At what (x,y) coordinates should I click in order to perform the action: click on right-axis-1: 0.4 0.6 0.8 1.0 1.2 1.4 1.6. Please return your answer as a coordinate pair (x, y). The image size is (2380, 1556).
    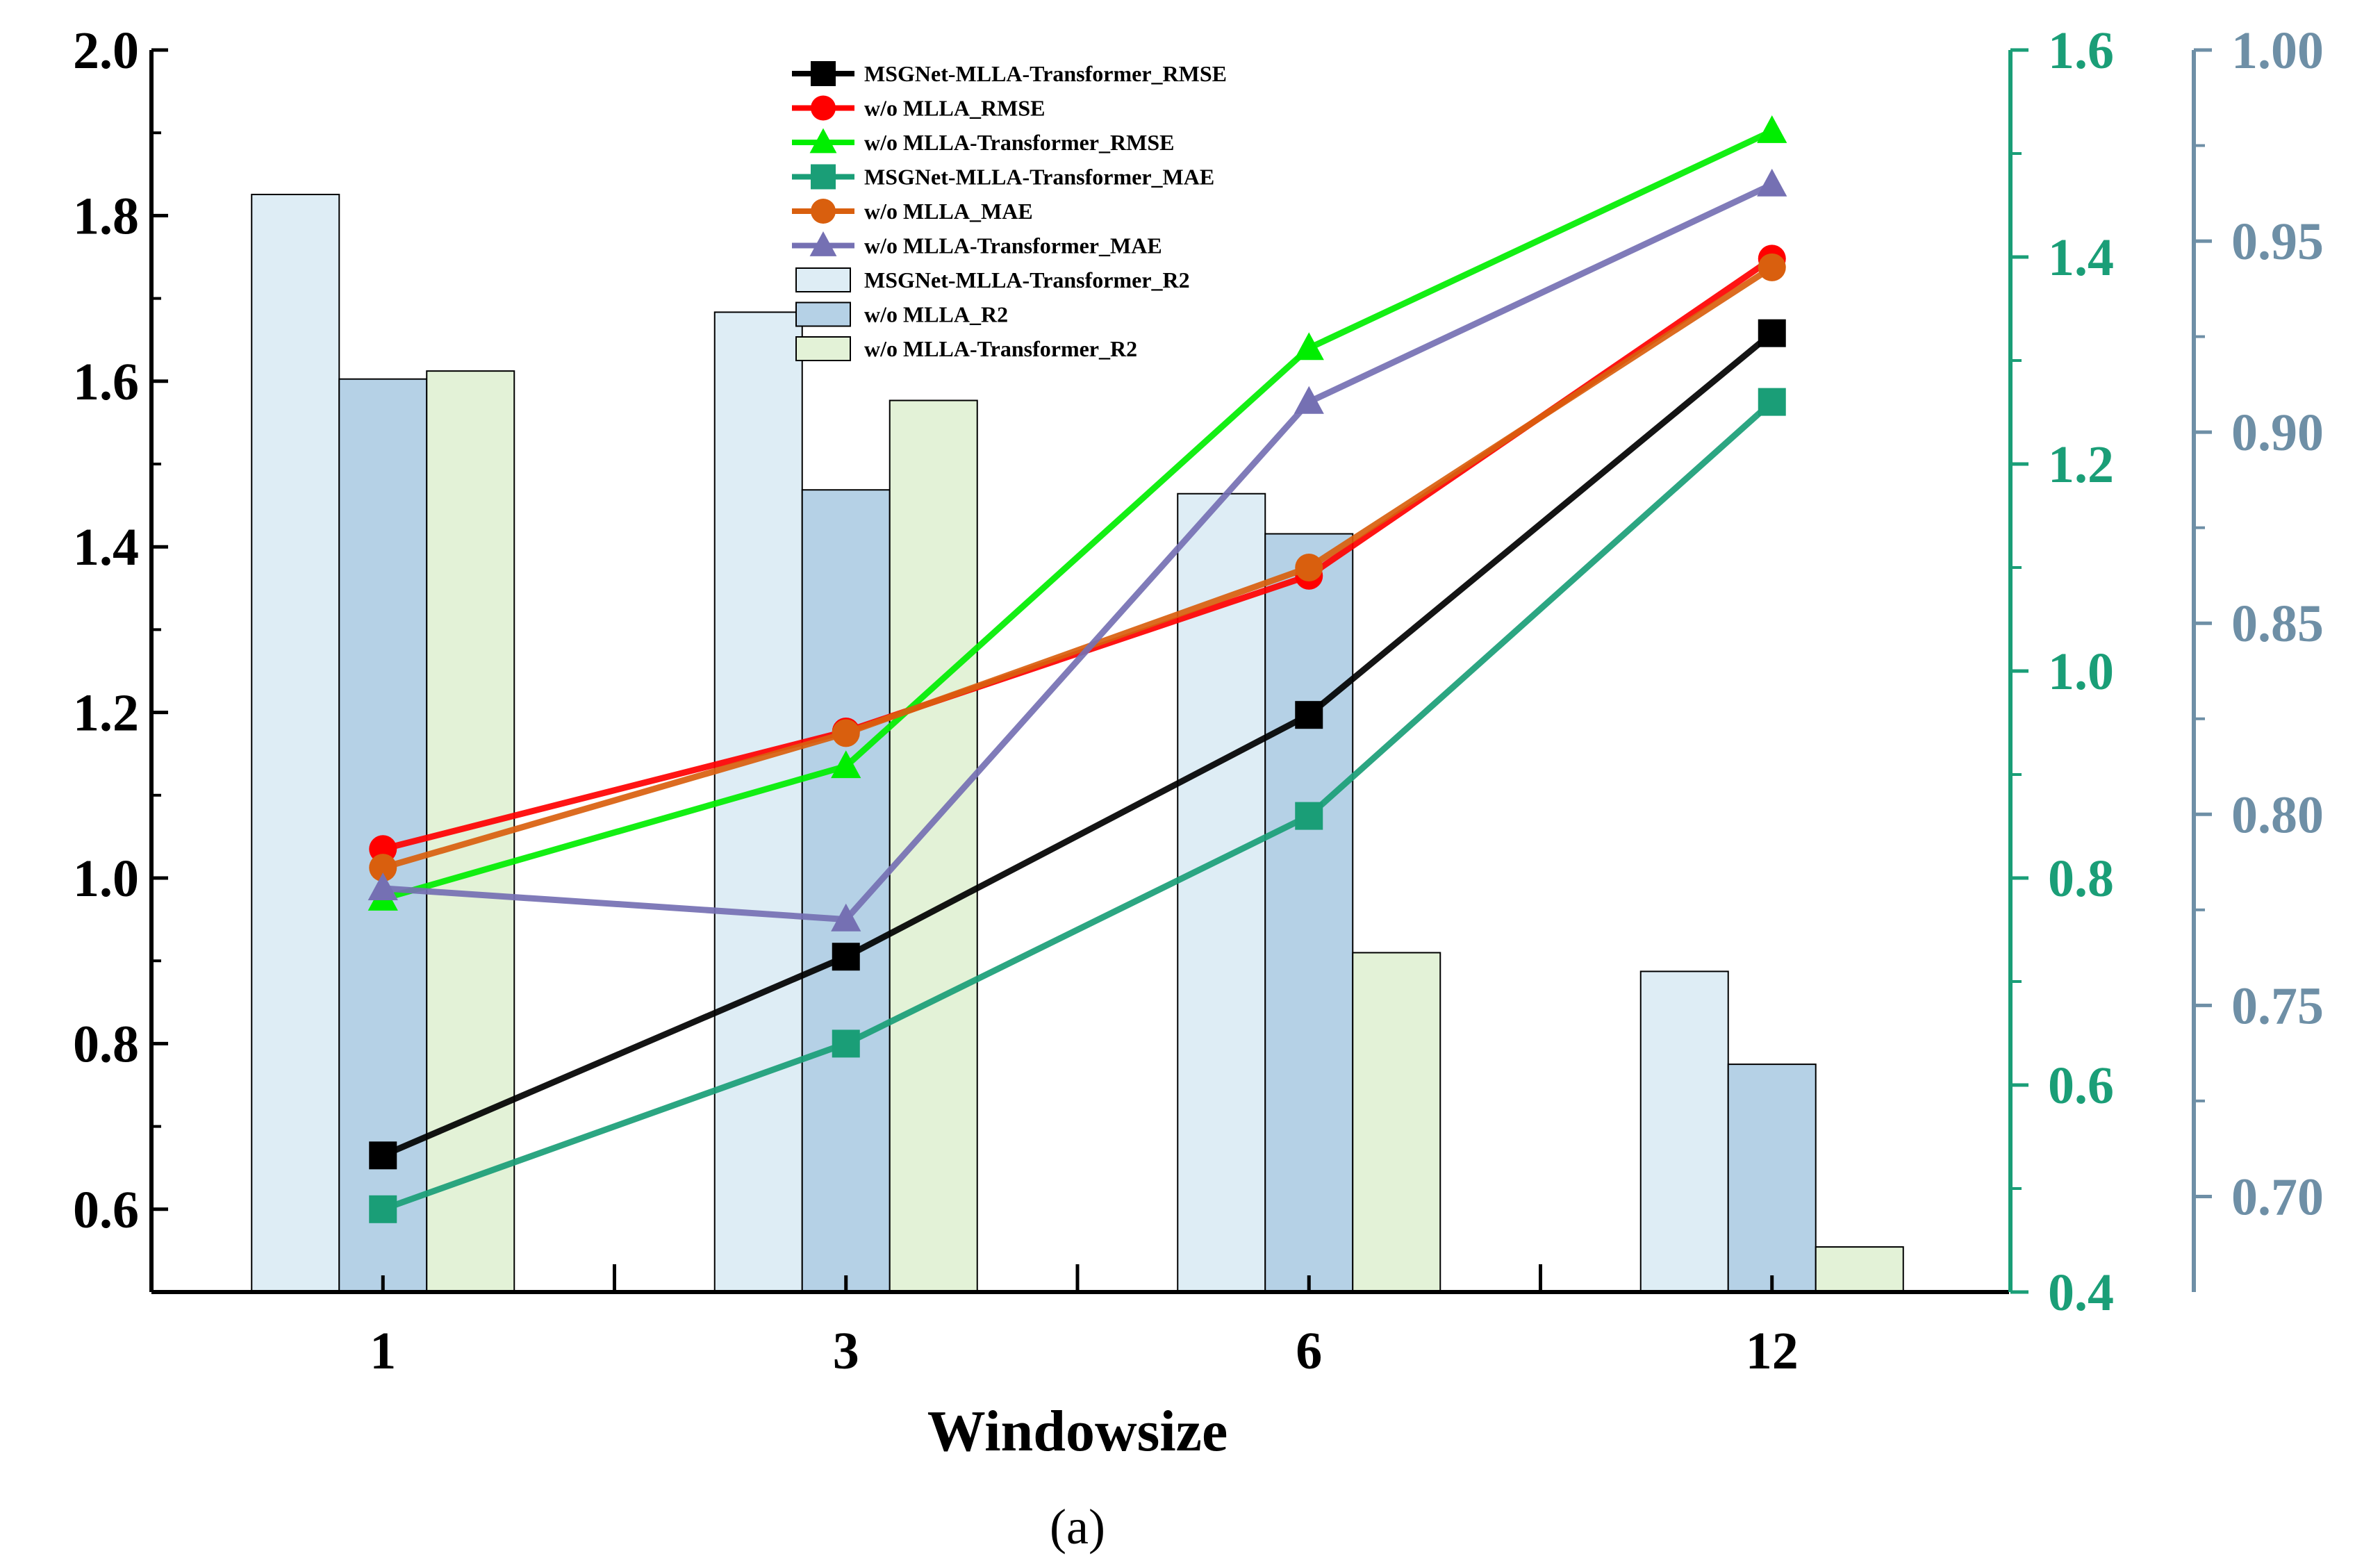
    Looking at the image, I should click on (2061, 672).